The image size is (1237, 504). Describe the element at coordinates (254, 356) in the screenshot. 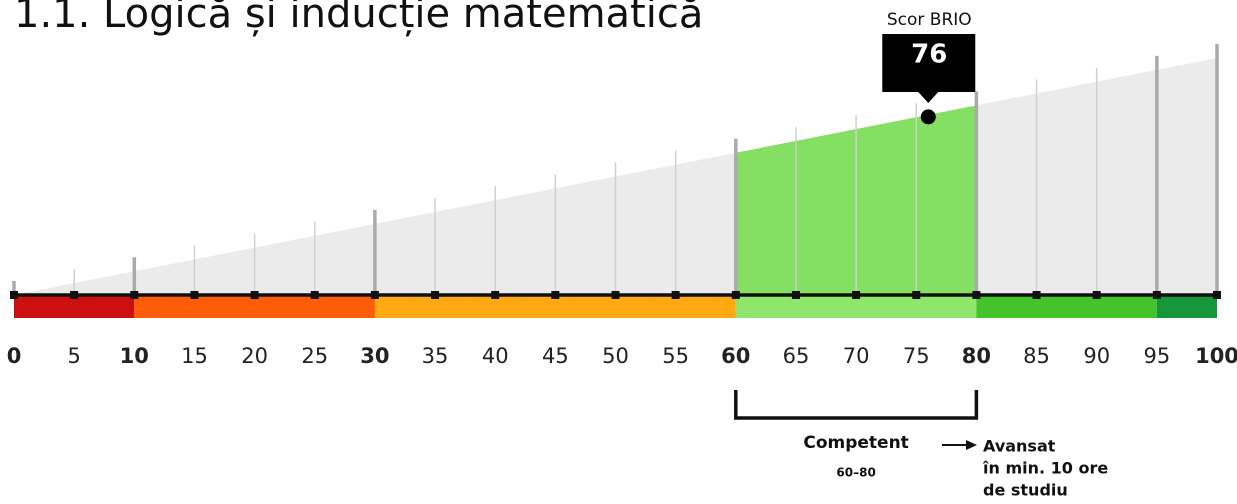

I see `tick-label: 20` at that location.